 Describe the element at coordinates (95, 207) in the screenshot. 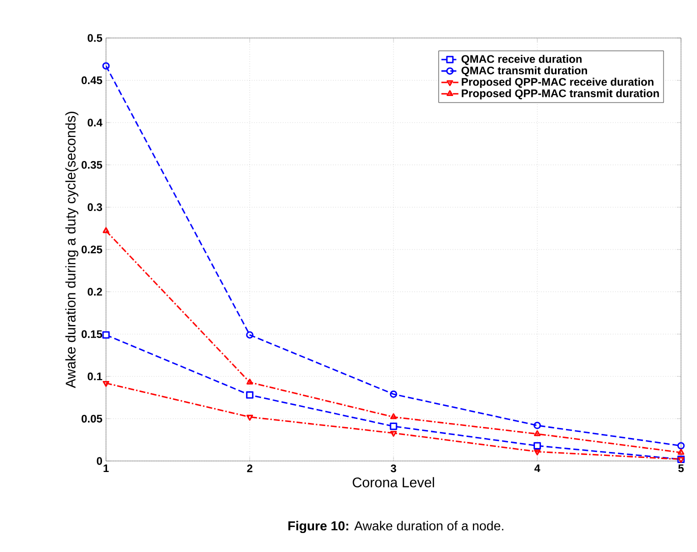

I see `y-tick-label: 0.3` at that location.